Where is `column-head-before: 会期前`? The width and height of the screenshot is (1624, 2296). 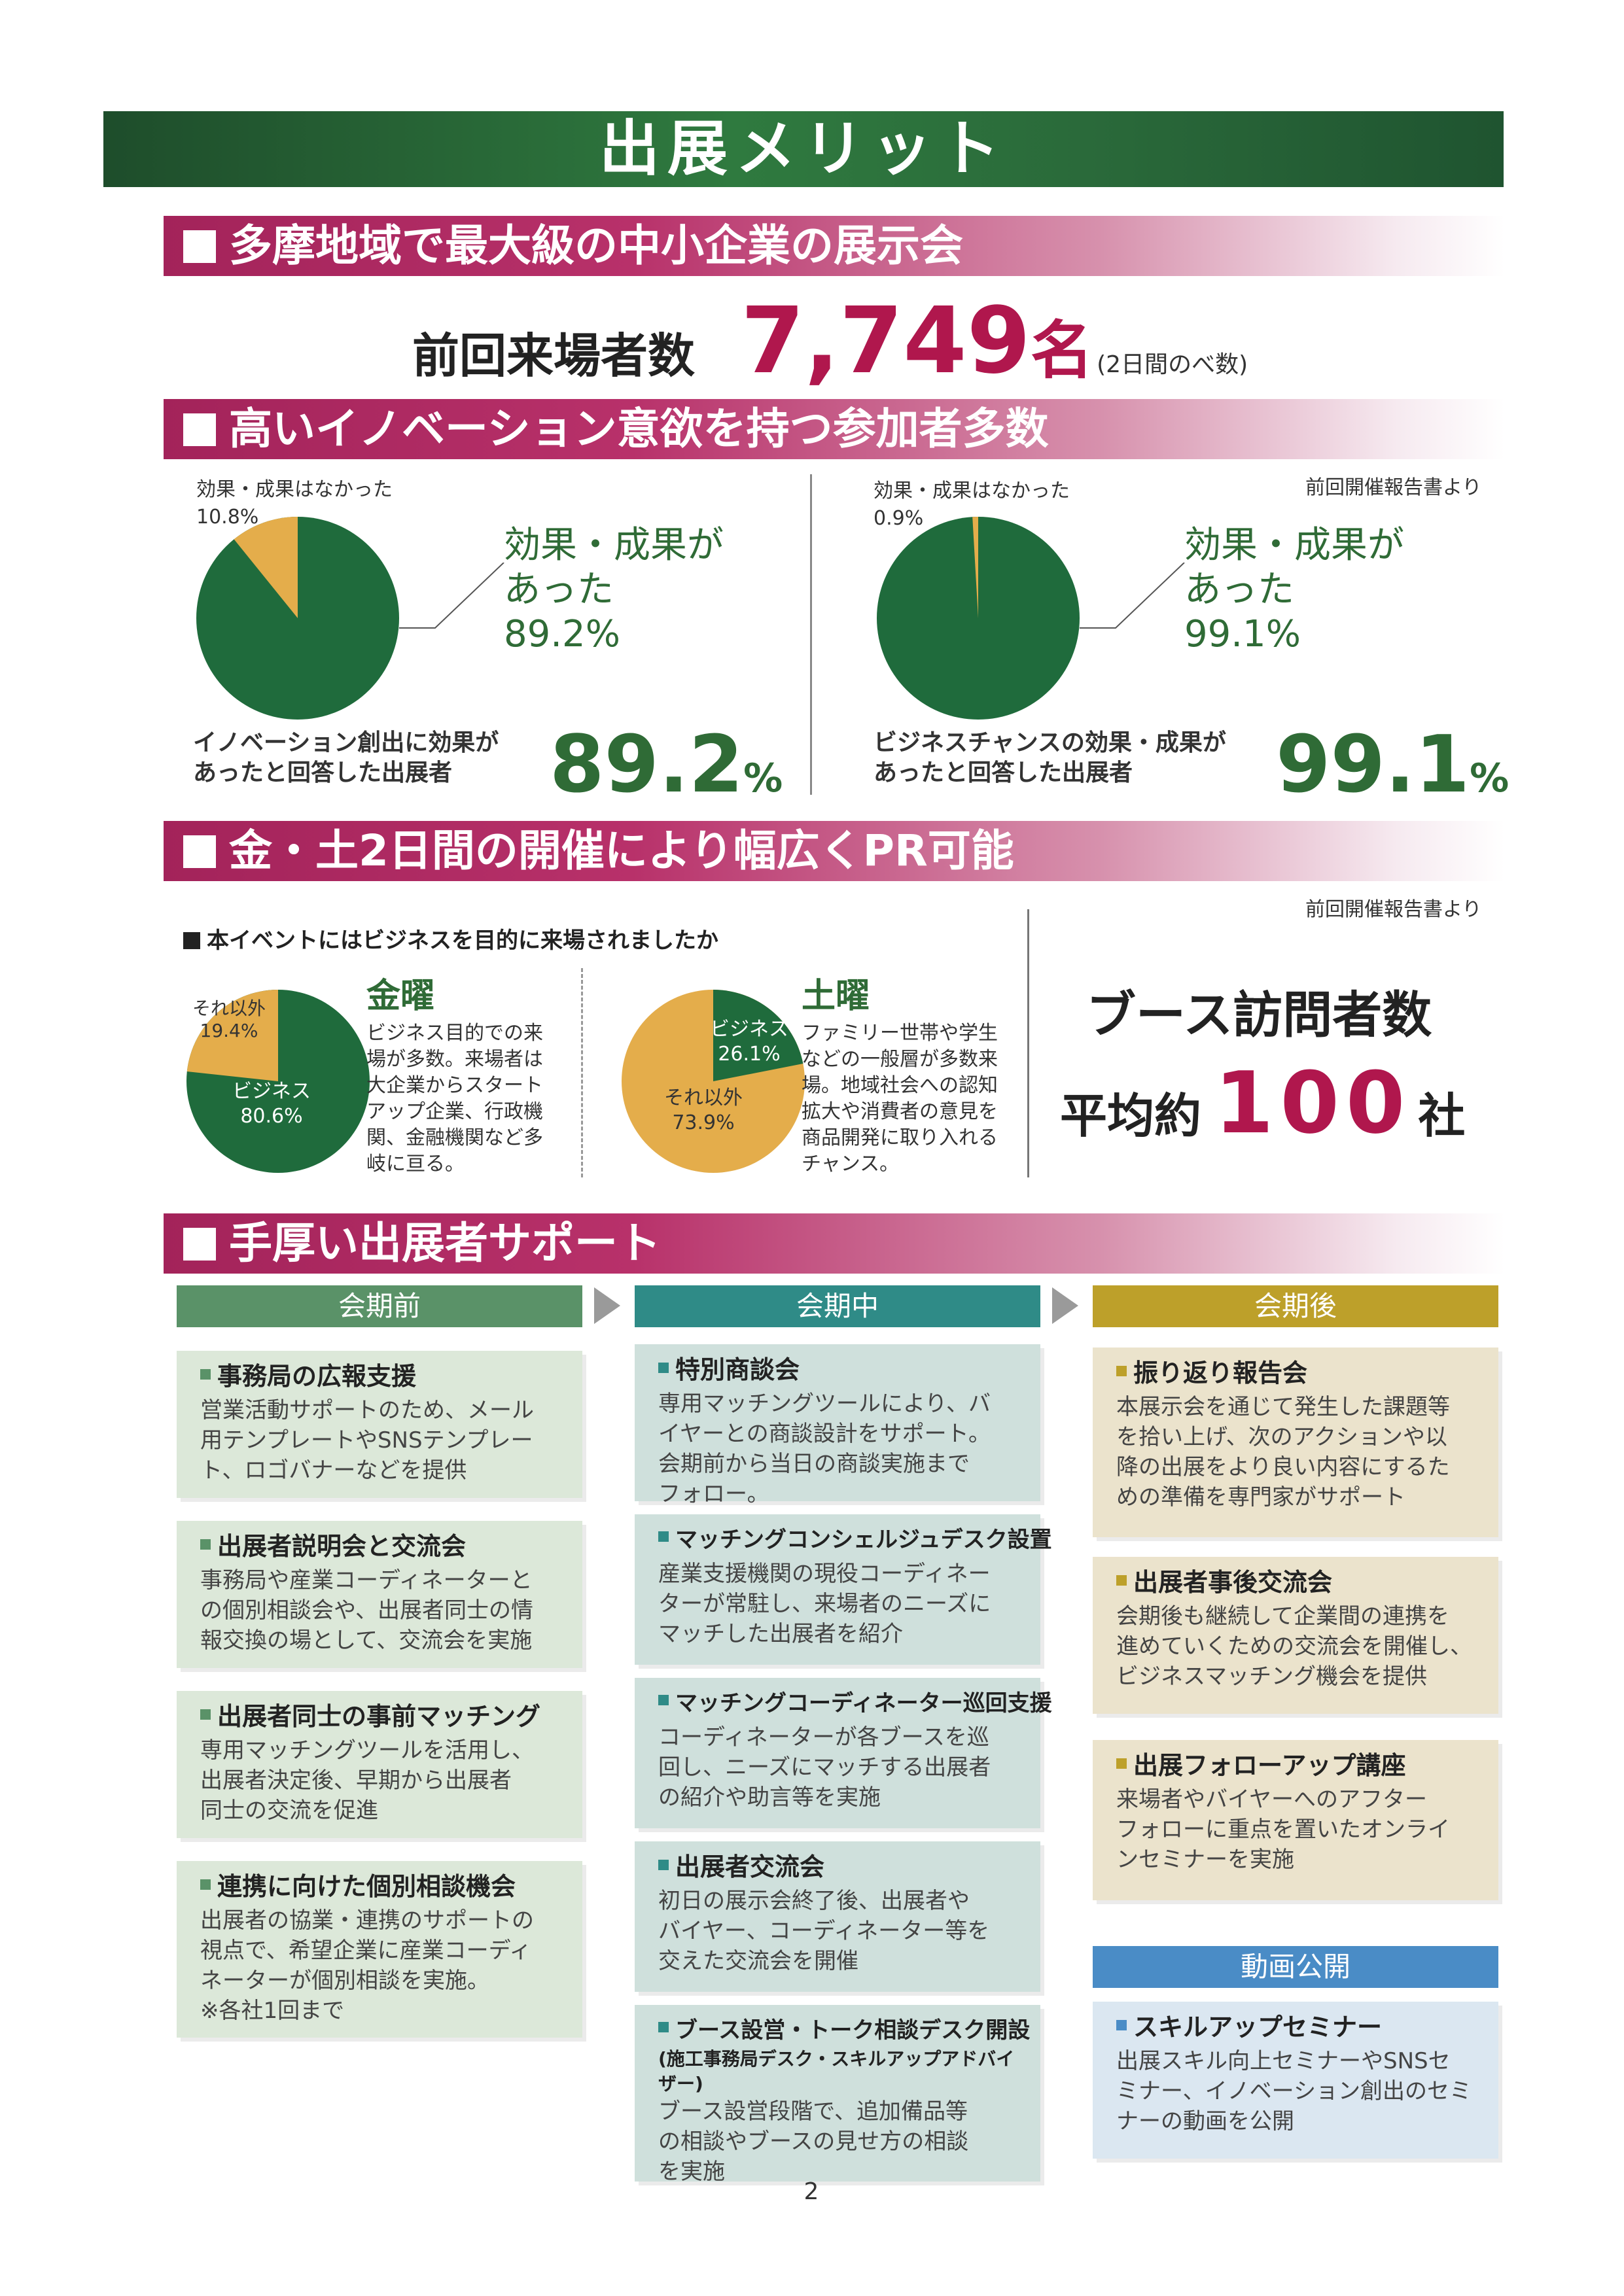 column-head-before: 会期前 is located at coordinates (379, 1306).